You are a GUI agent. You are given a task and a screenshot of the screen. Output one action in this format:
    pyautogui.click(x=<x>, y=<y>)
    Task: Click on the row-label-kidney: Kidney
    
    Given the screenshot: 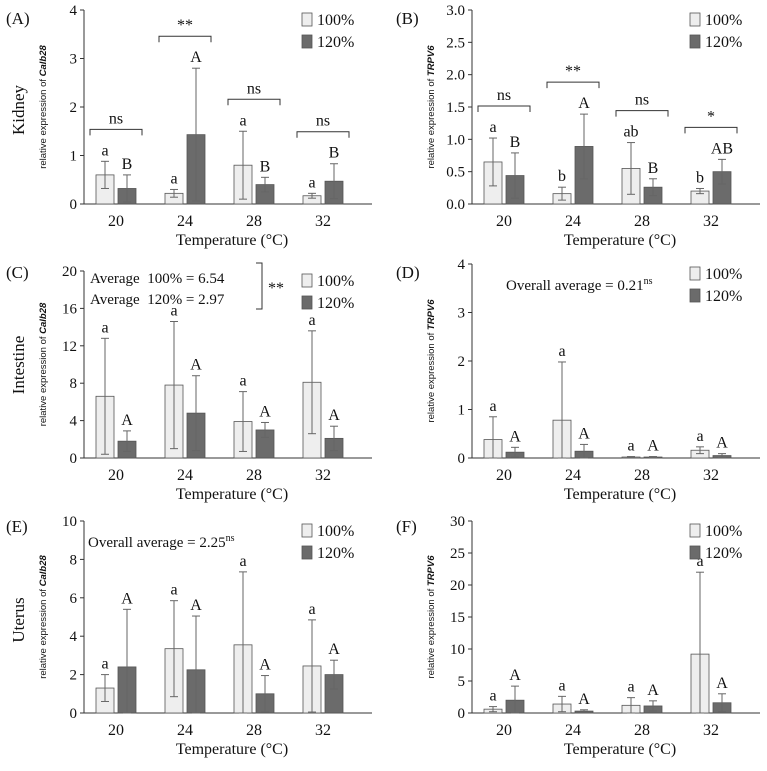 What is the action you would take?
    pyautogui.click(x=18, y=109)
    